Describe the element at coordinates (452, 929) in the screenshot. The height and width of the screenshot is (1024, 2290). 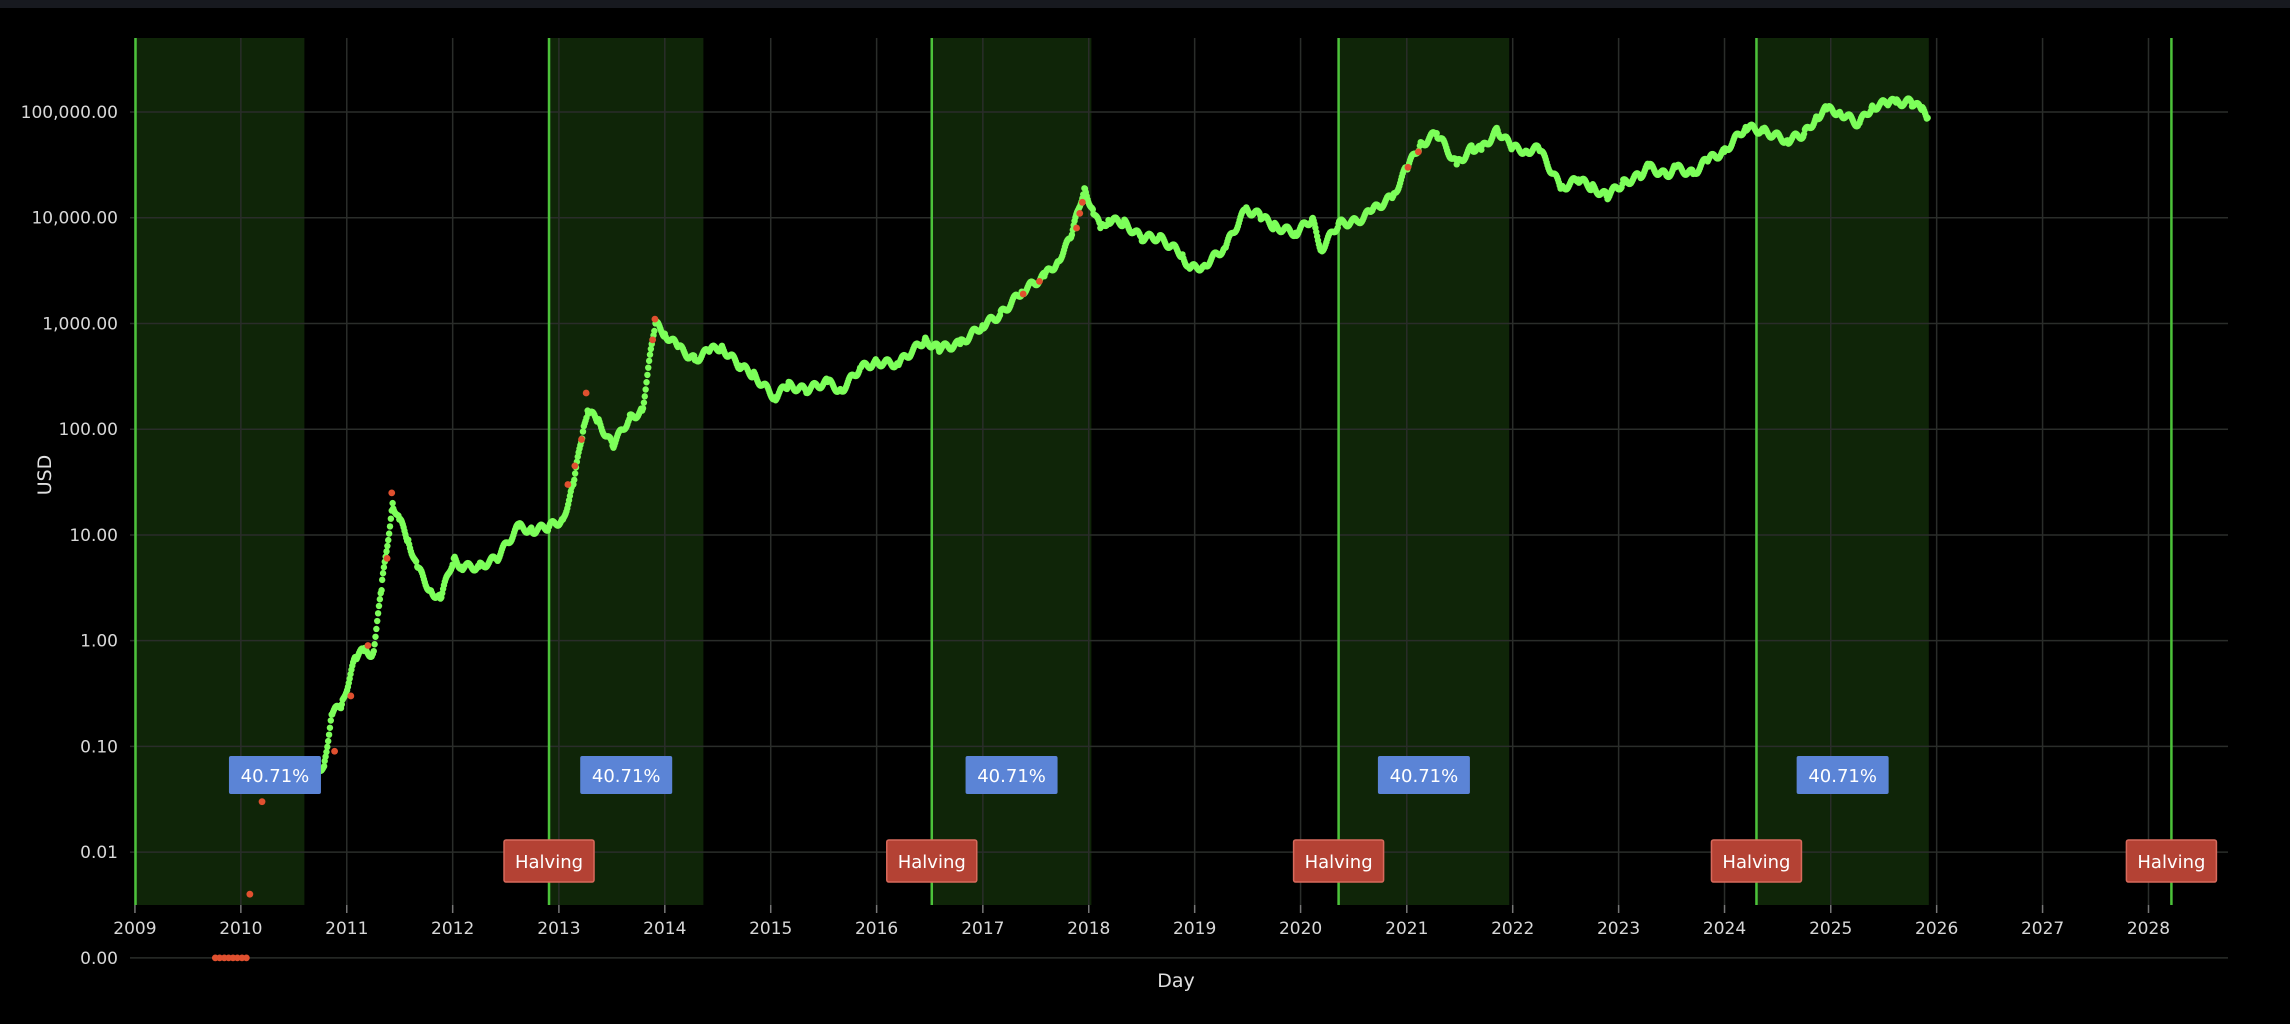
I see `x-tick-label: 2012` at that location.